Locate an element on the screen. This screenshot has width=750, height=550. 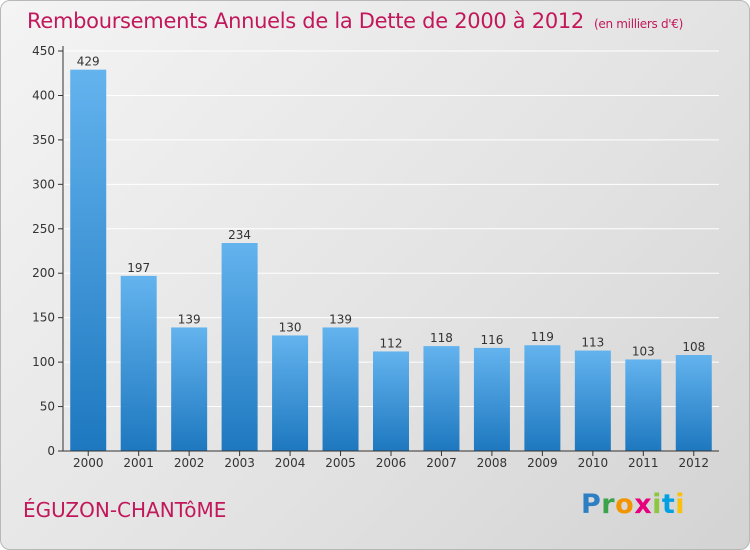
x-tick-label: 2002 is located at coordinates (189, 463).